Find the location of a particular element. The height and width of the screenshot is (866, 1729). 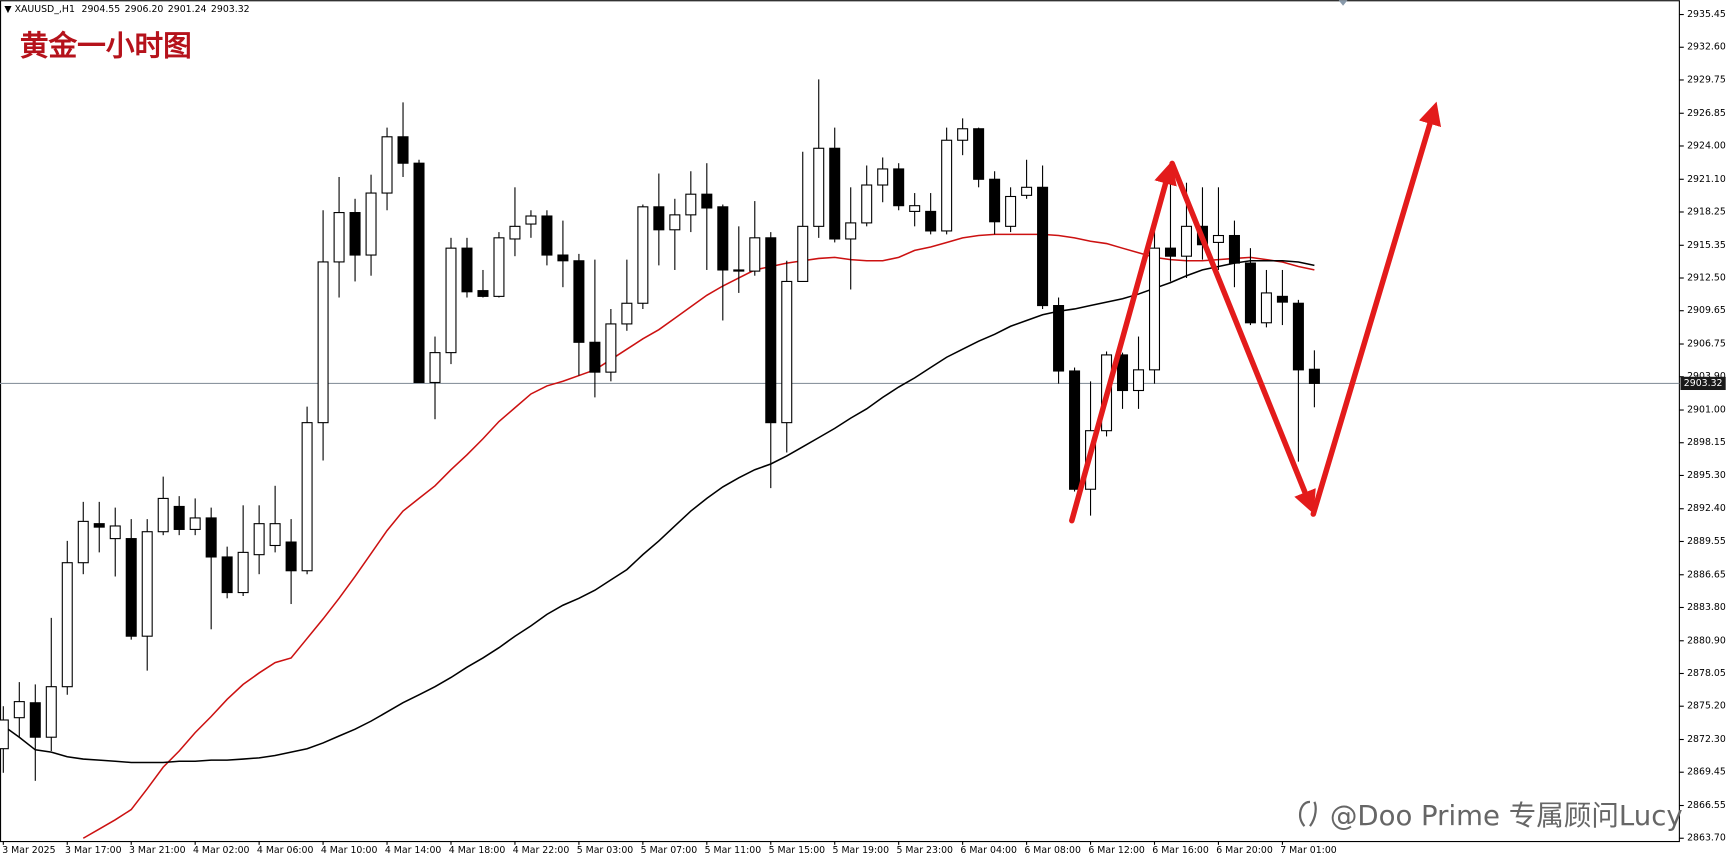

symbol: XAUUSD_,H1 is located at coordinates (45, 9).